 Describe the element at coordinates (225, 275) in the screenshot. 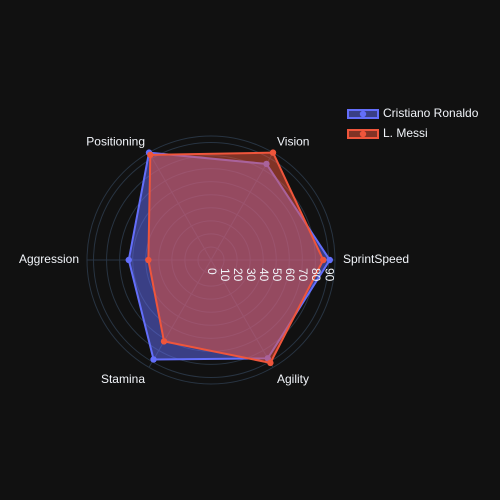

I see `radial-tick-label-10: 10` at that location.